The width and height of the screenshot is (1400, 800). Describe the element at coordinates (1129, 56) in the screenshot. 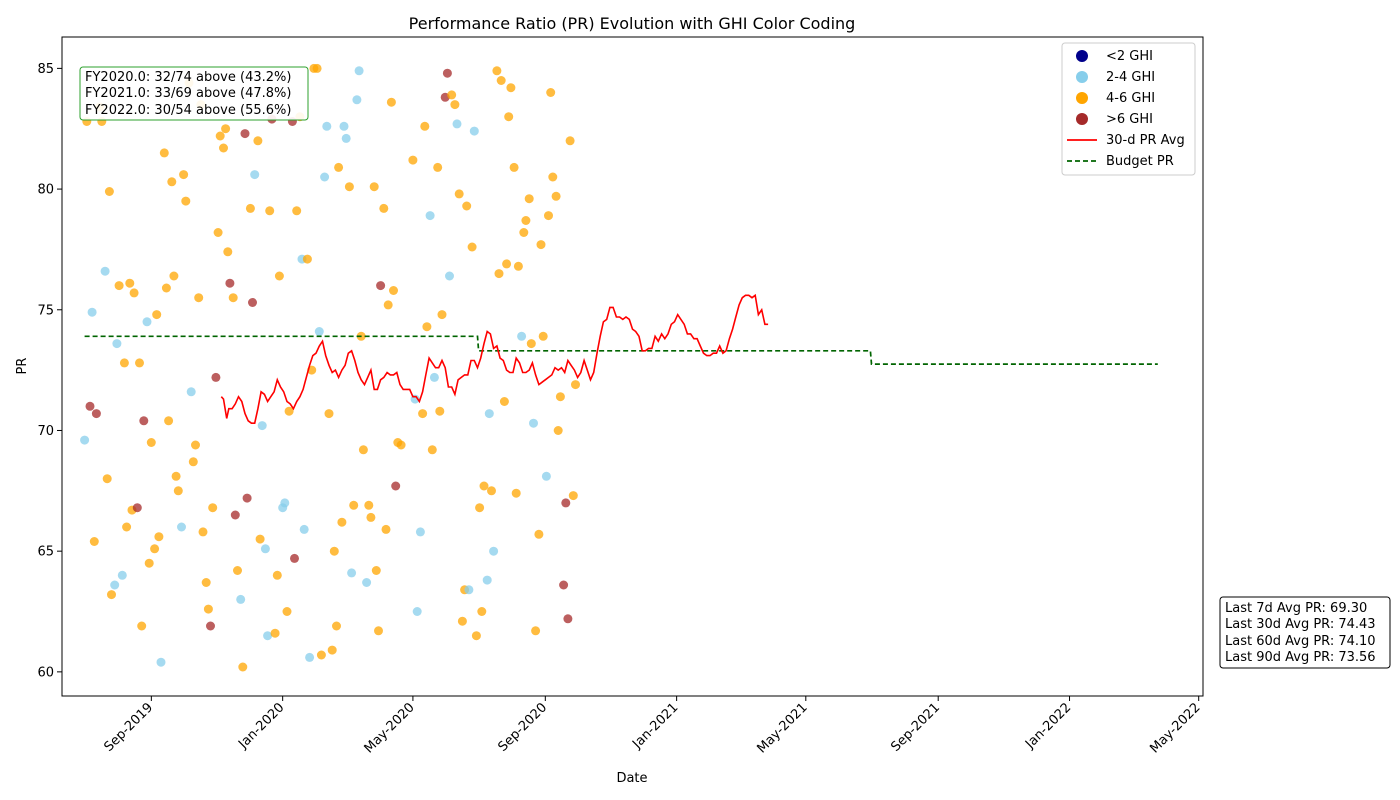

I see `legend-label: <2 GHI` at that location.